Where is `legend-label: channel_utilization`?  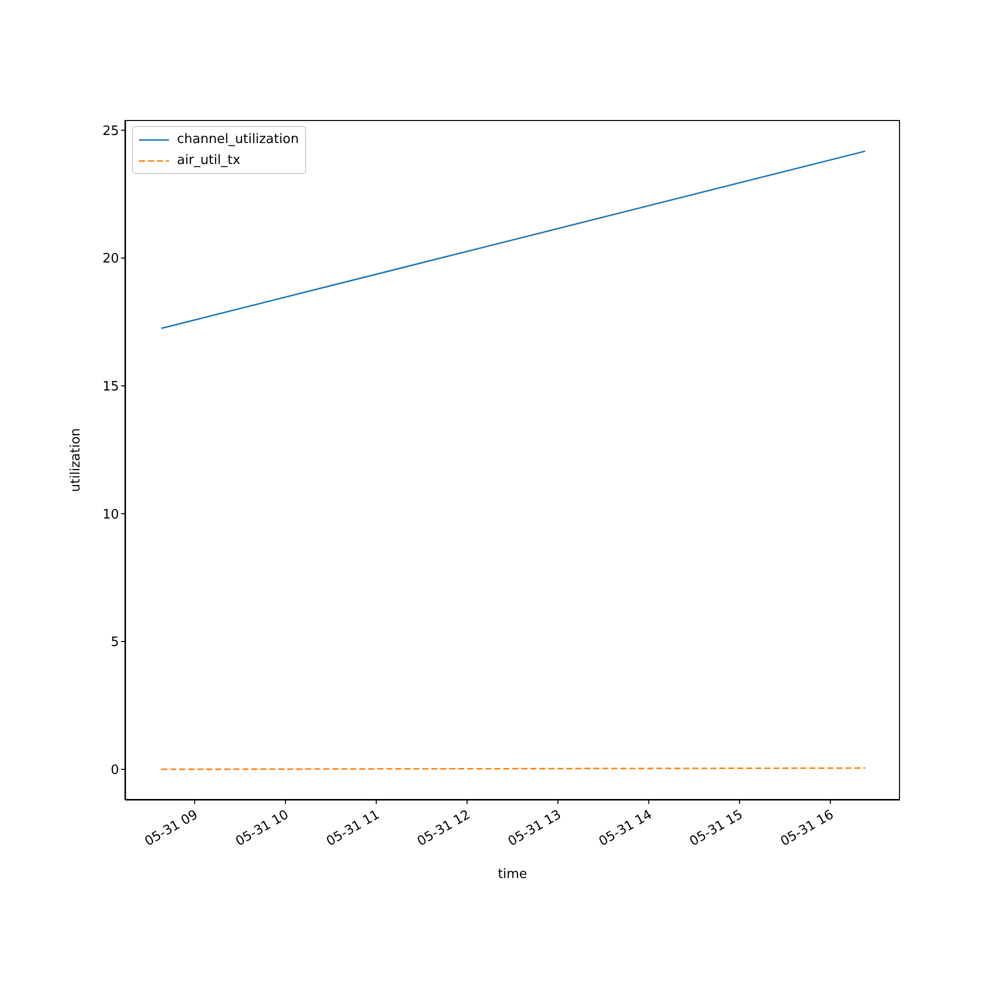
legend-label: channel_utilization is located at coordinates (238, 139).